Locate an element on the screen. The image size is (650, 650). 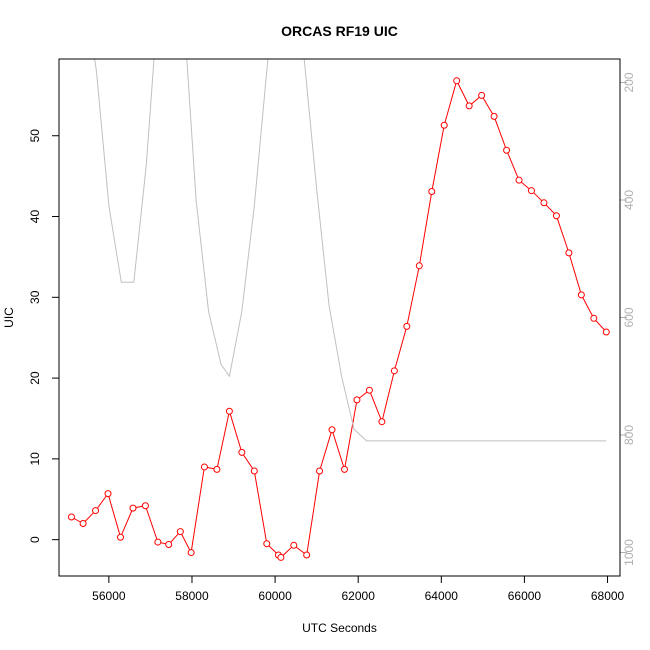
y-tick-label: 20 is located at coordinates (35, 378).